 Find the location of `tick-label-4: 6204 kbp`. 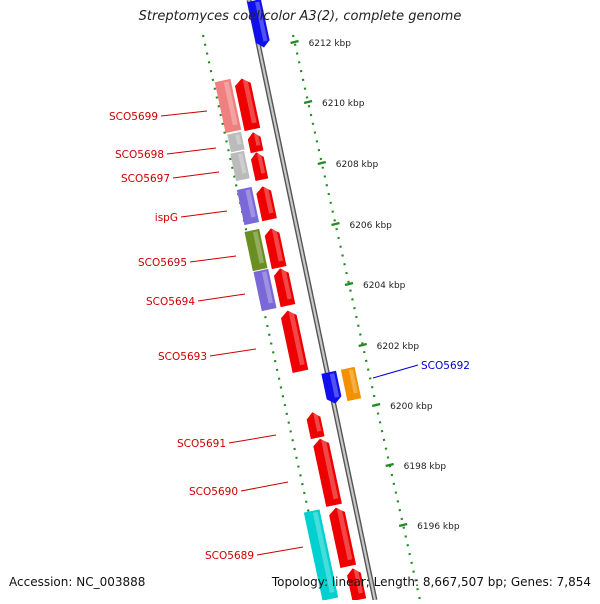

tick-label-4: 6204 kbp is located at coordinates (384, 286).